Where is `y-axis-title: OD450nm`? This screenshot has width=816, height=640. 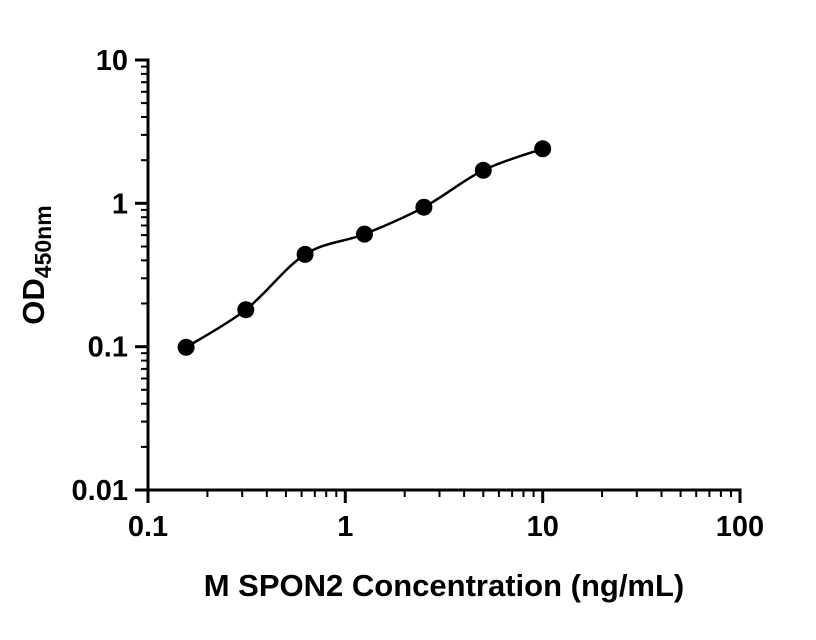 y-axis-title: OD450nm is located at coordinates (36, 264).